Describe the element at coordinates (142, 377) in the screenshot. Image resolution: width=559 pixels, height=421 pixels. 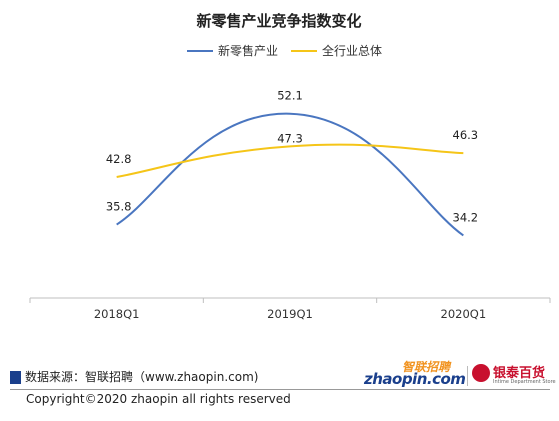
I see `source-text: 数据来源：智联招聘（www.zhaopin.com)` at that location.